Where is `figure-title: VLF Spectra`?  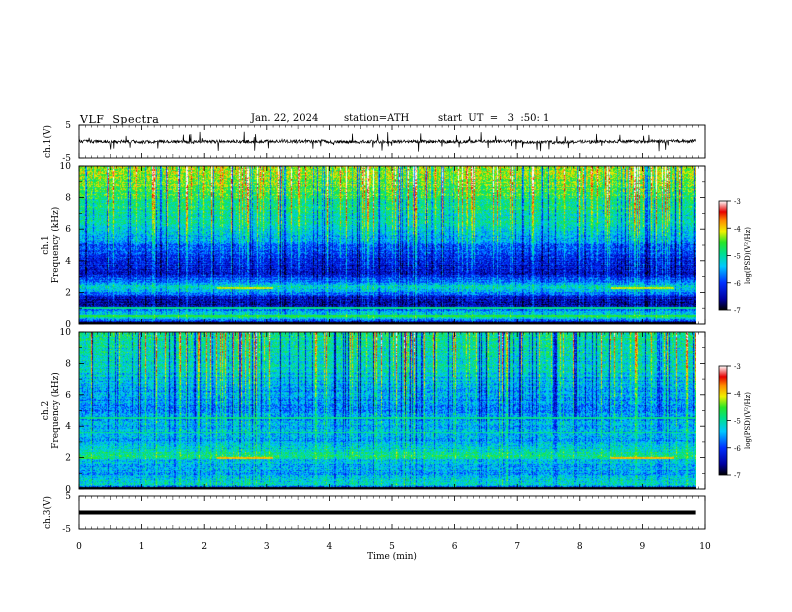
figure-title: VLF Spectra is located at coordinates (120, 119).